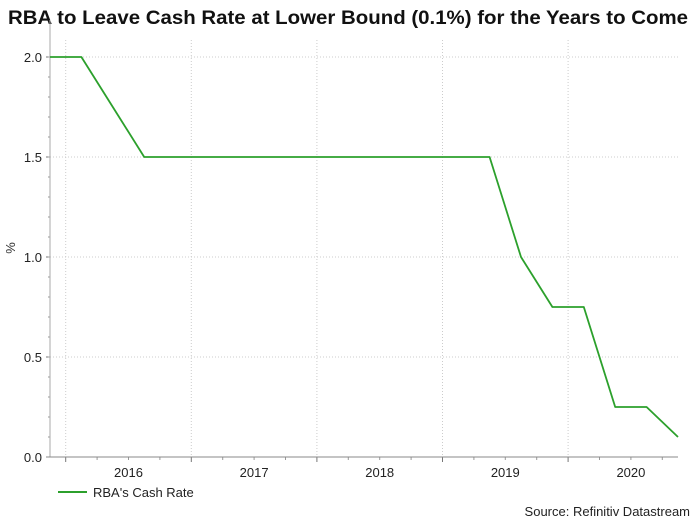 Image resolution: width=696 pixels, height=525 pixels. Describe the element at coordinates (128, 472) in the screenshot. I see `x-tick-label: 2016` at that location.